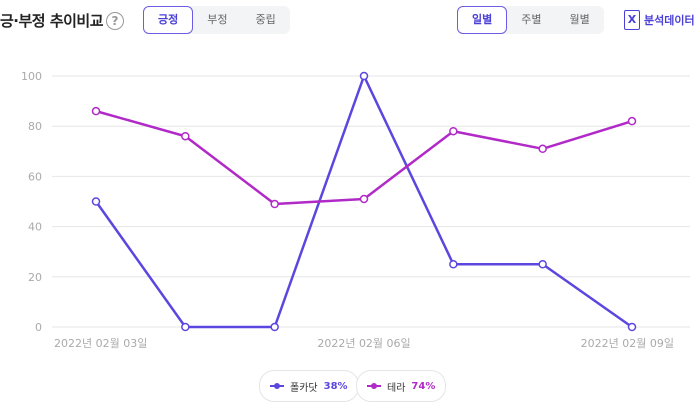 This screenshot has width=700, height=406. What do you see at coordinates (374, 386) in the screenshot?
I see `legend-marker-series2` at bounding box center [374, 386].